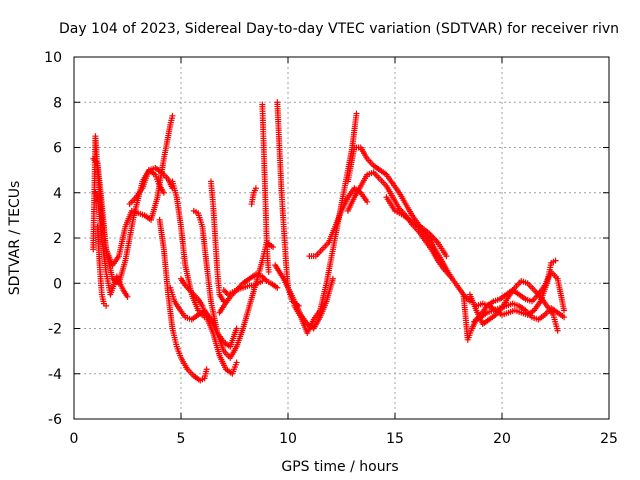  Describe the element at coordinates (395, 439) in the screenshot. I see `x-tick-label: 15` at that location.